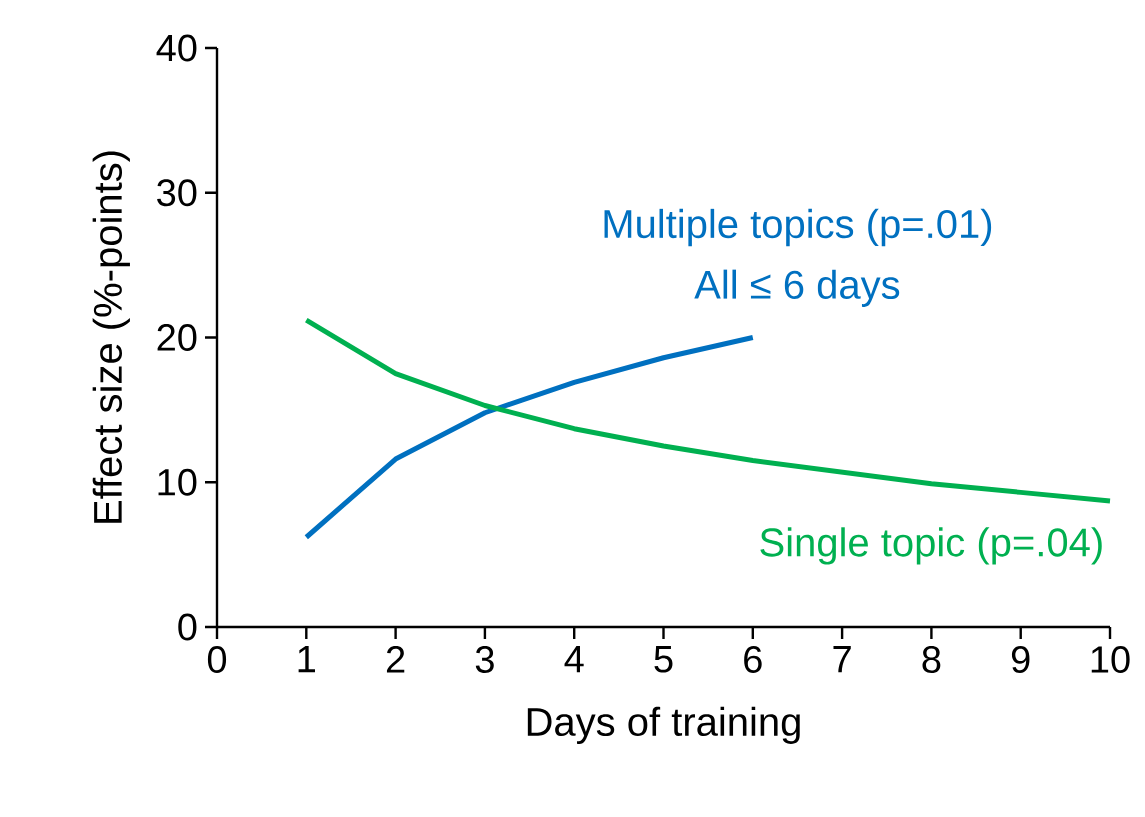 This screenshot has width=1145, height=817. What do you see at coordinates (177, 337) in the screenshot?
I see `y-tick-label: 20` at bounding box center [177, 337].